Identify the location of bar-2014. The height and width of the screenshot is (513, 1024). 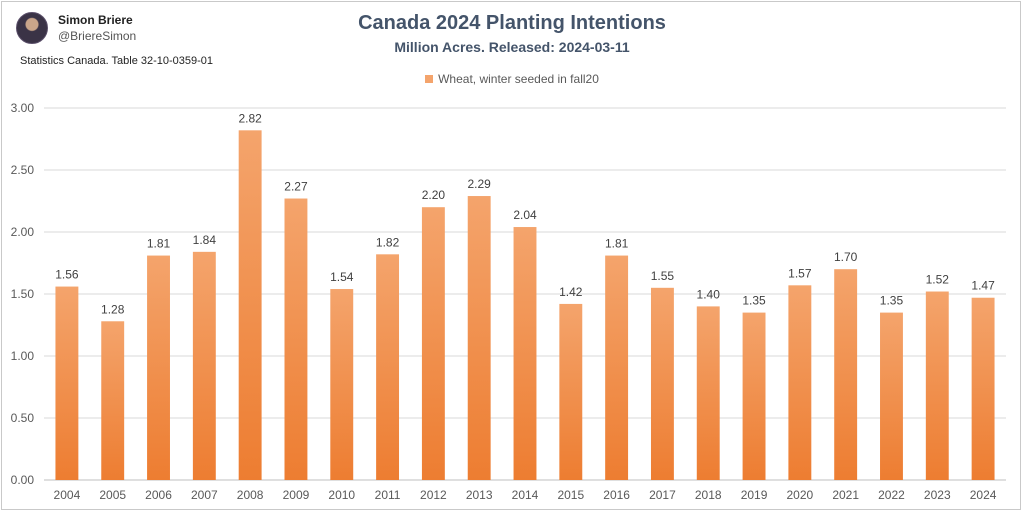
(525, 353).